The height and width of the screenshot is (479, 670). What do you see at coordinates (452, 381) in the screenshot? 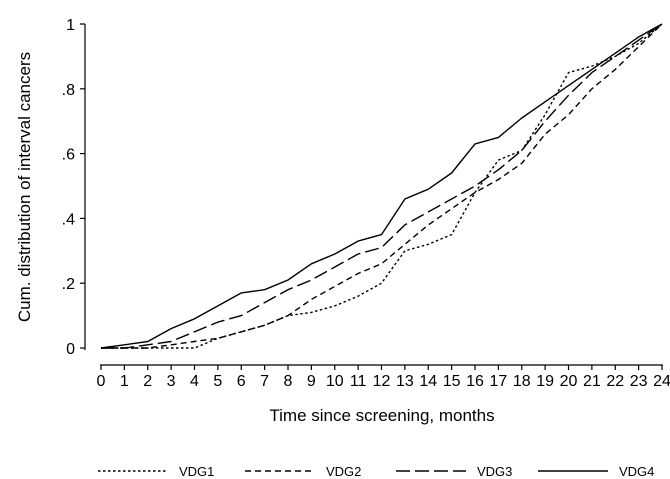
I see `x-tick-label: 15` at bounding box center [452, 381].